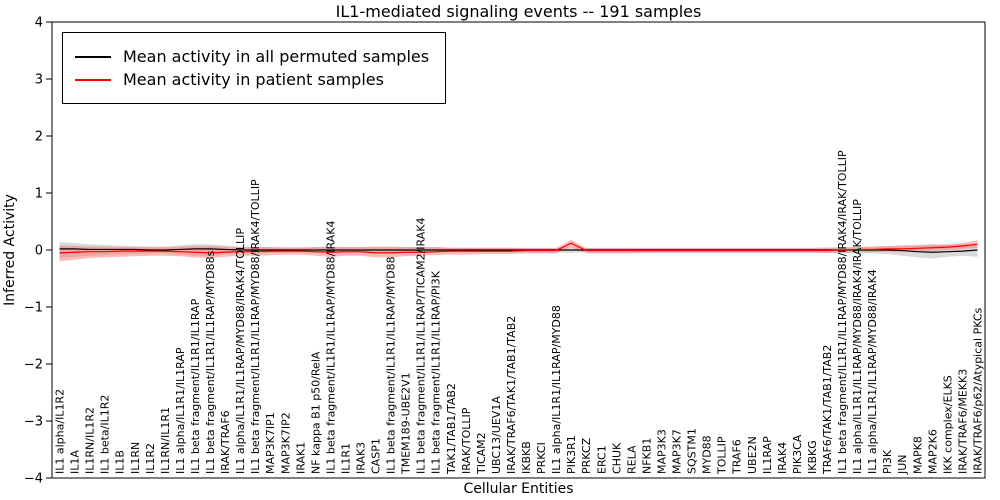  I want to click on x-tick-label: PI3K, so click(887, 461).